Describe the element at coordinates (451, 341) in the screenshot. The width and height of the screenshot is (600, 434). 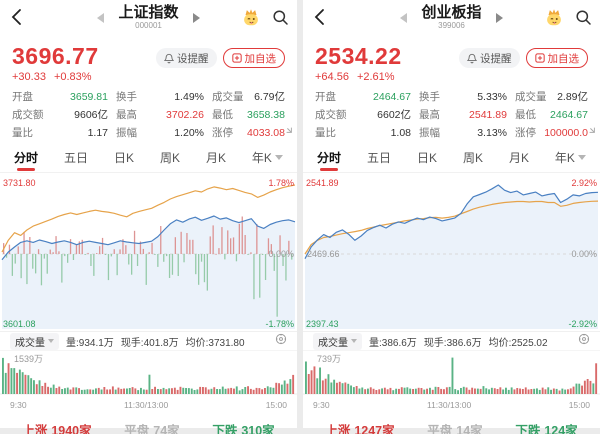
I see `volume-header: 成交量 量:386.6万 现手:386.6万 均价:2525.02` at that location.